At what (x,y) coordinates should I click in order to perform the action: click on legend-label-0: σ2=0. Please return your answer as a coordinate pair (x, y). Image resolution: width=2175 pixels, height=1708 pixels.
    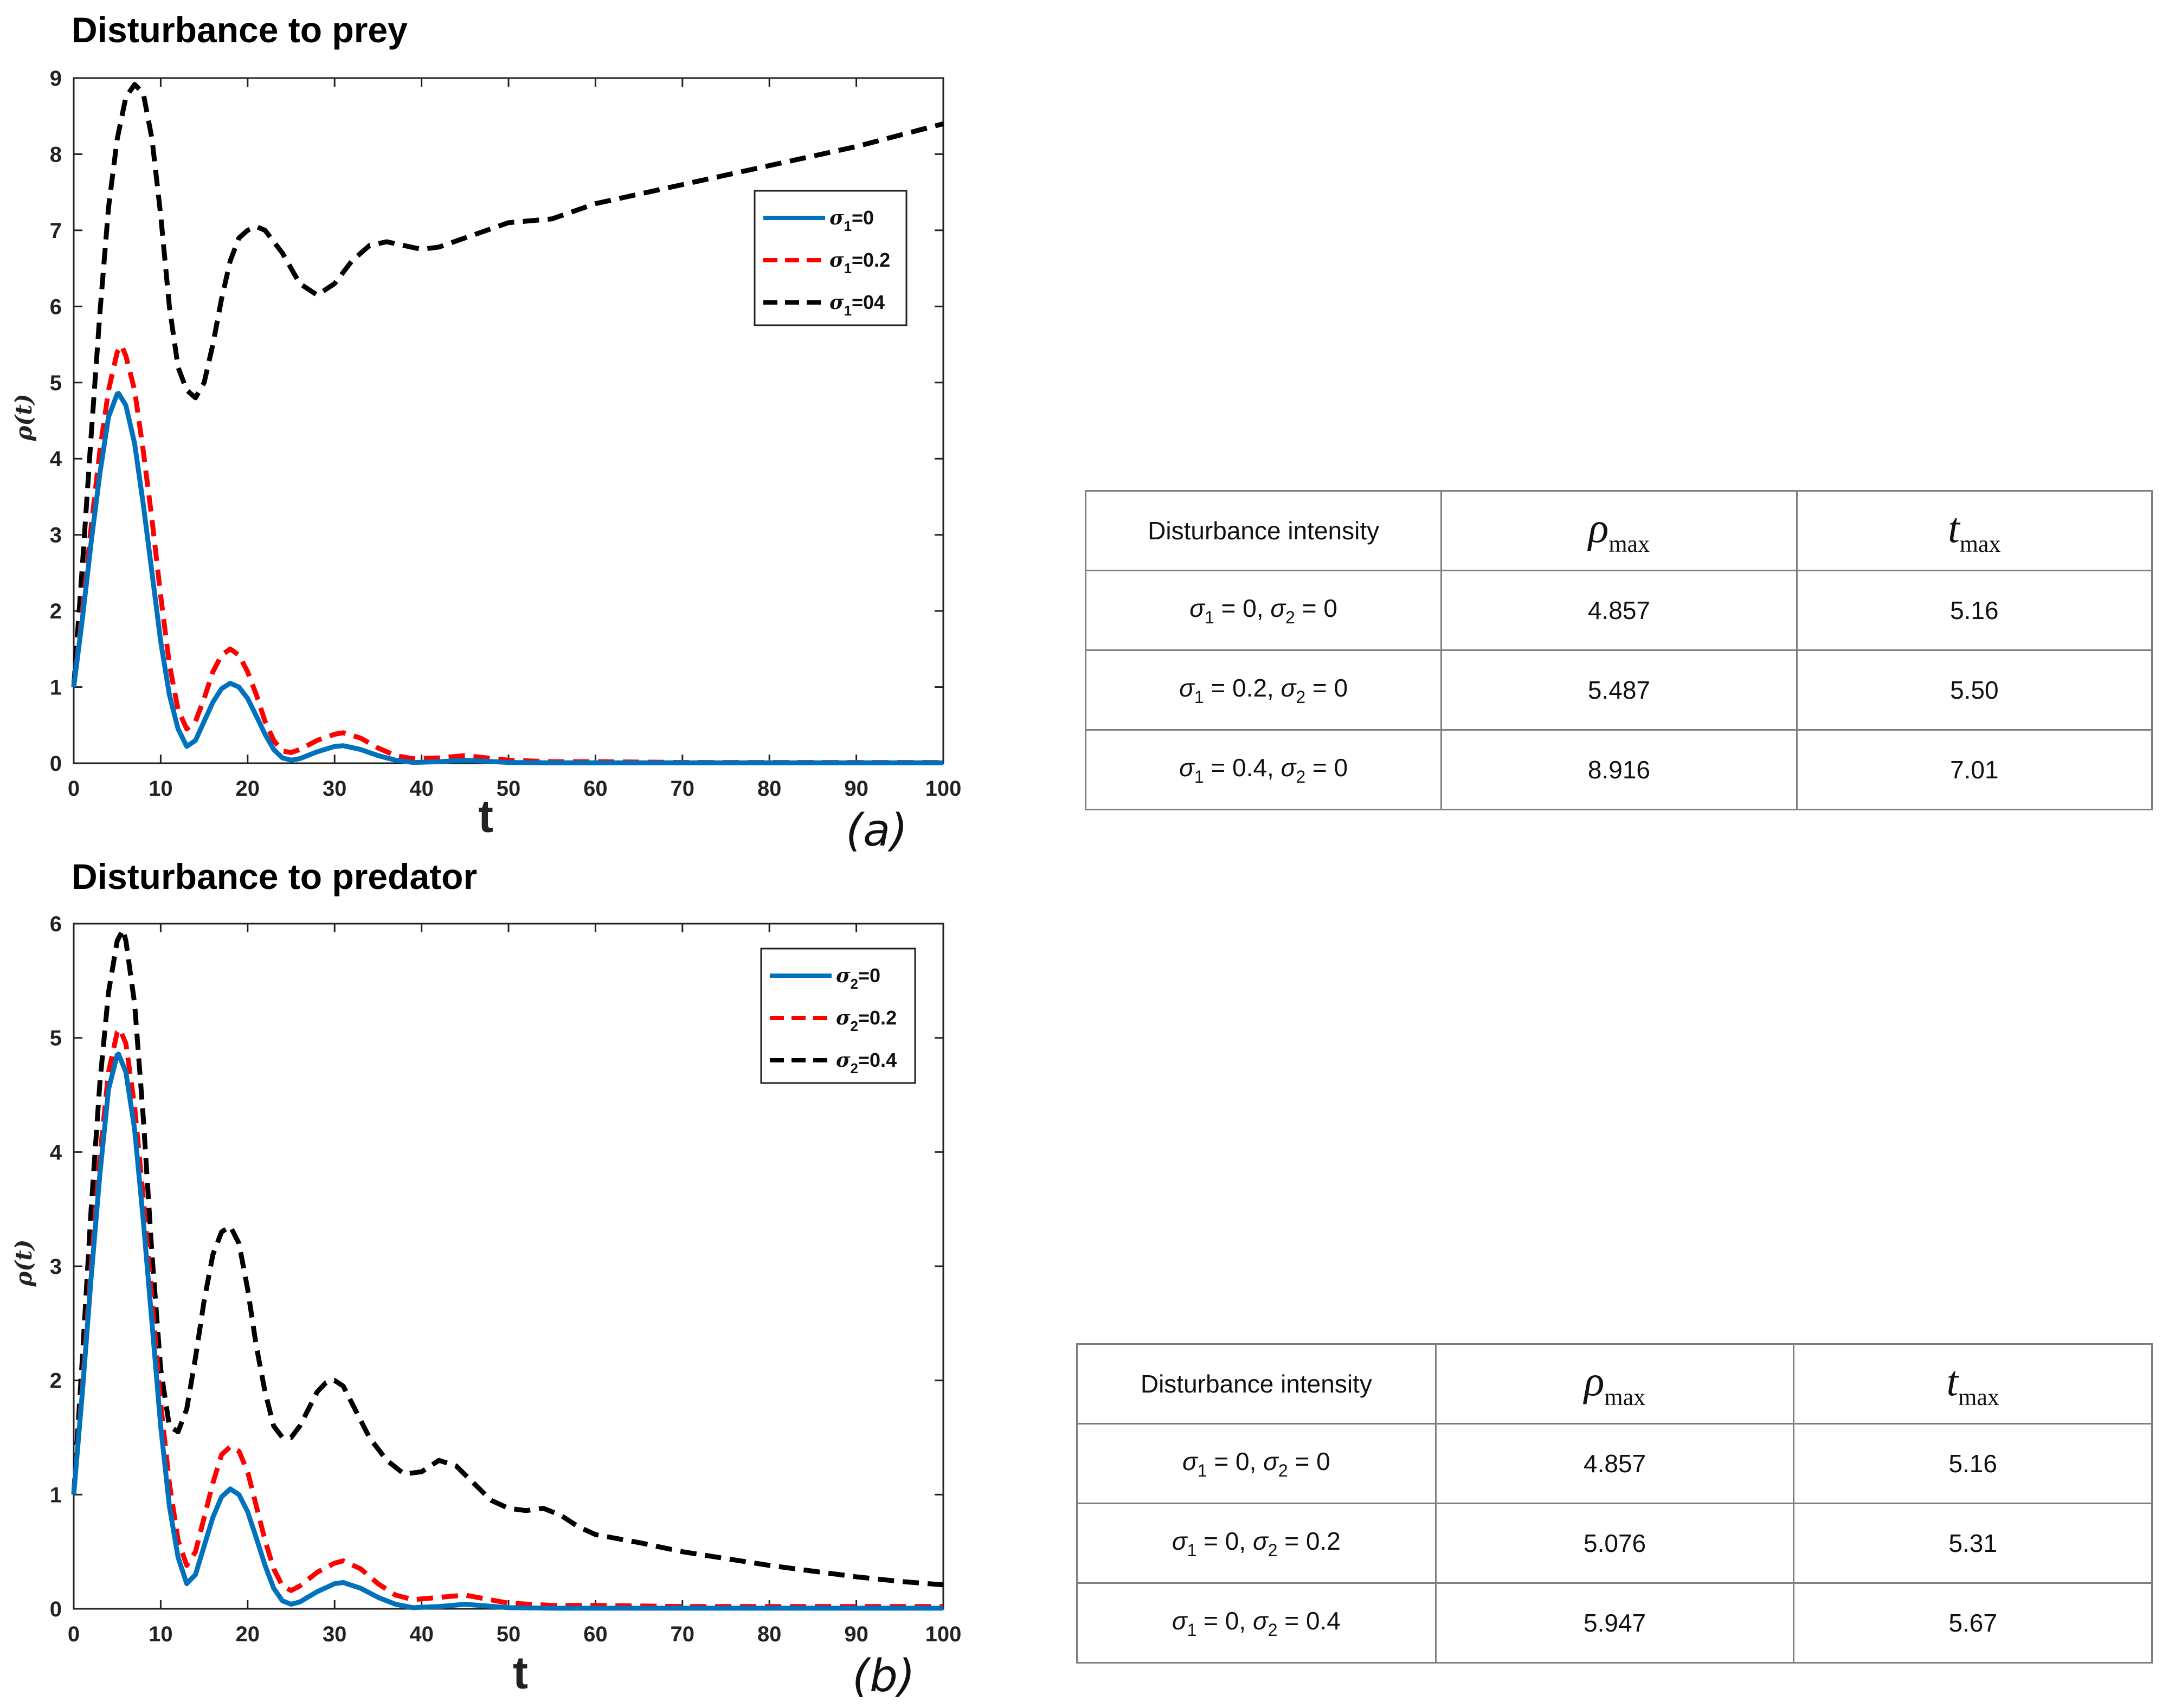
    Looking at the image, I should click on (858, 978).